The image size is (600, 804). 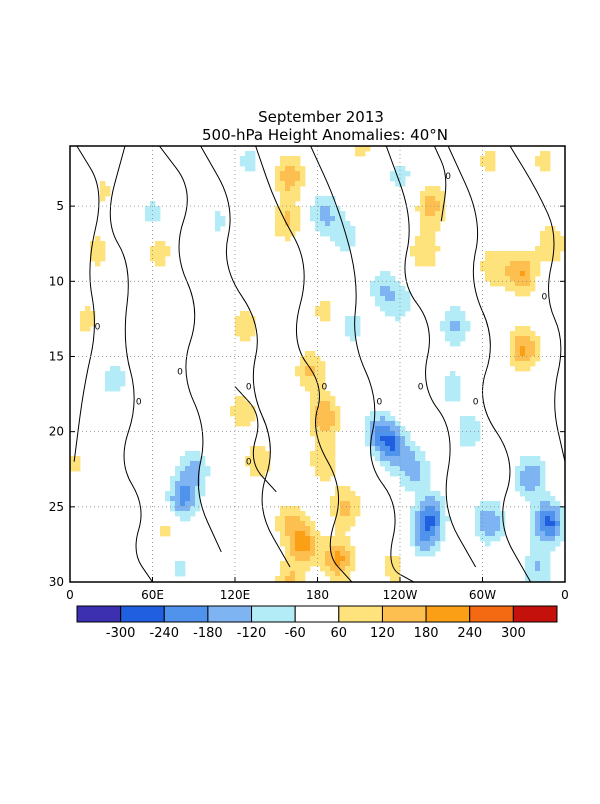 I want to click on x-tick-label: 60E, so click(x=152, y=595).